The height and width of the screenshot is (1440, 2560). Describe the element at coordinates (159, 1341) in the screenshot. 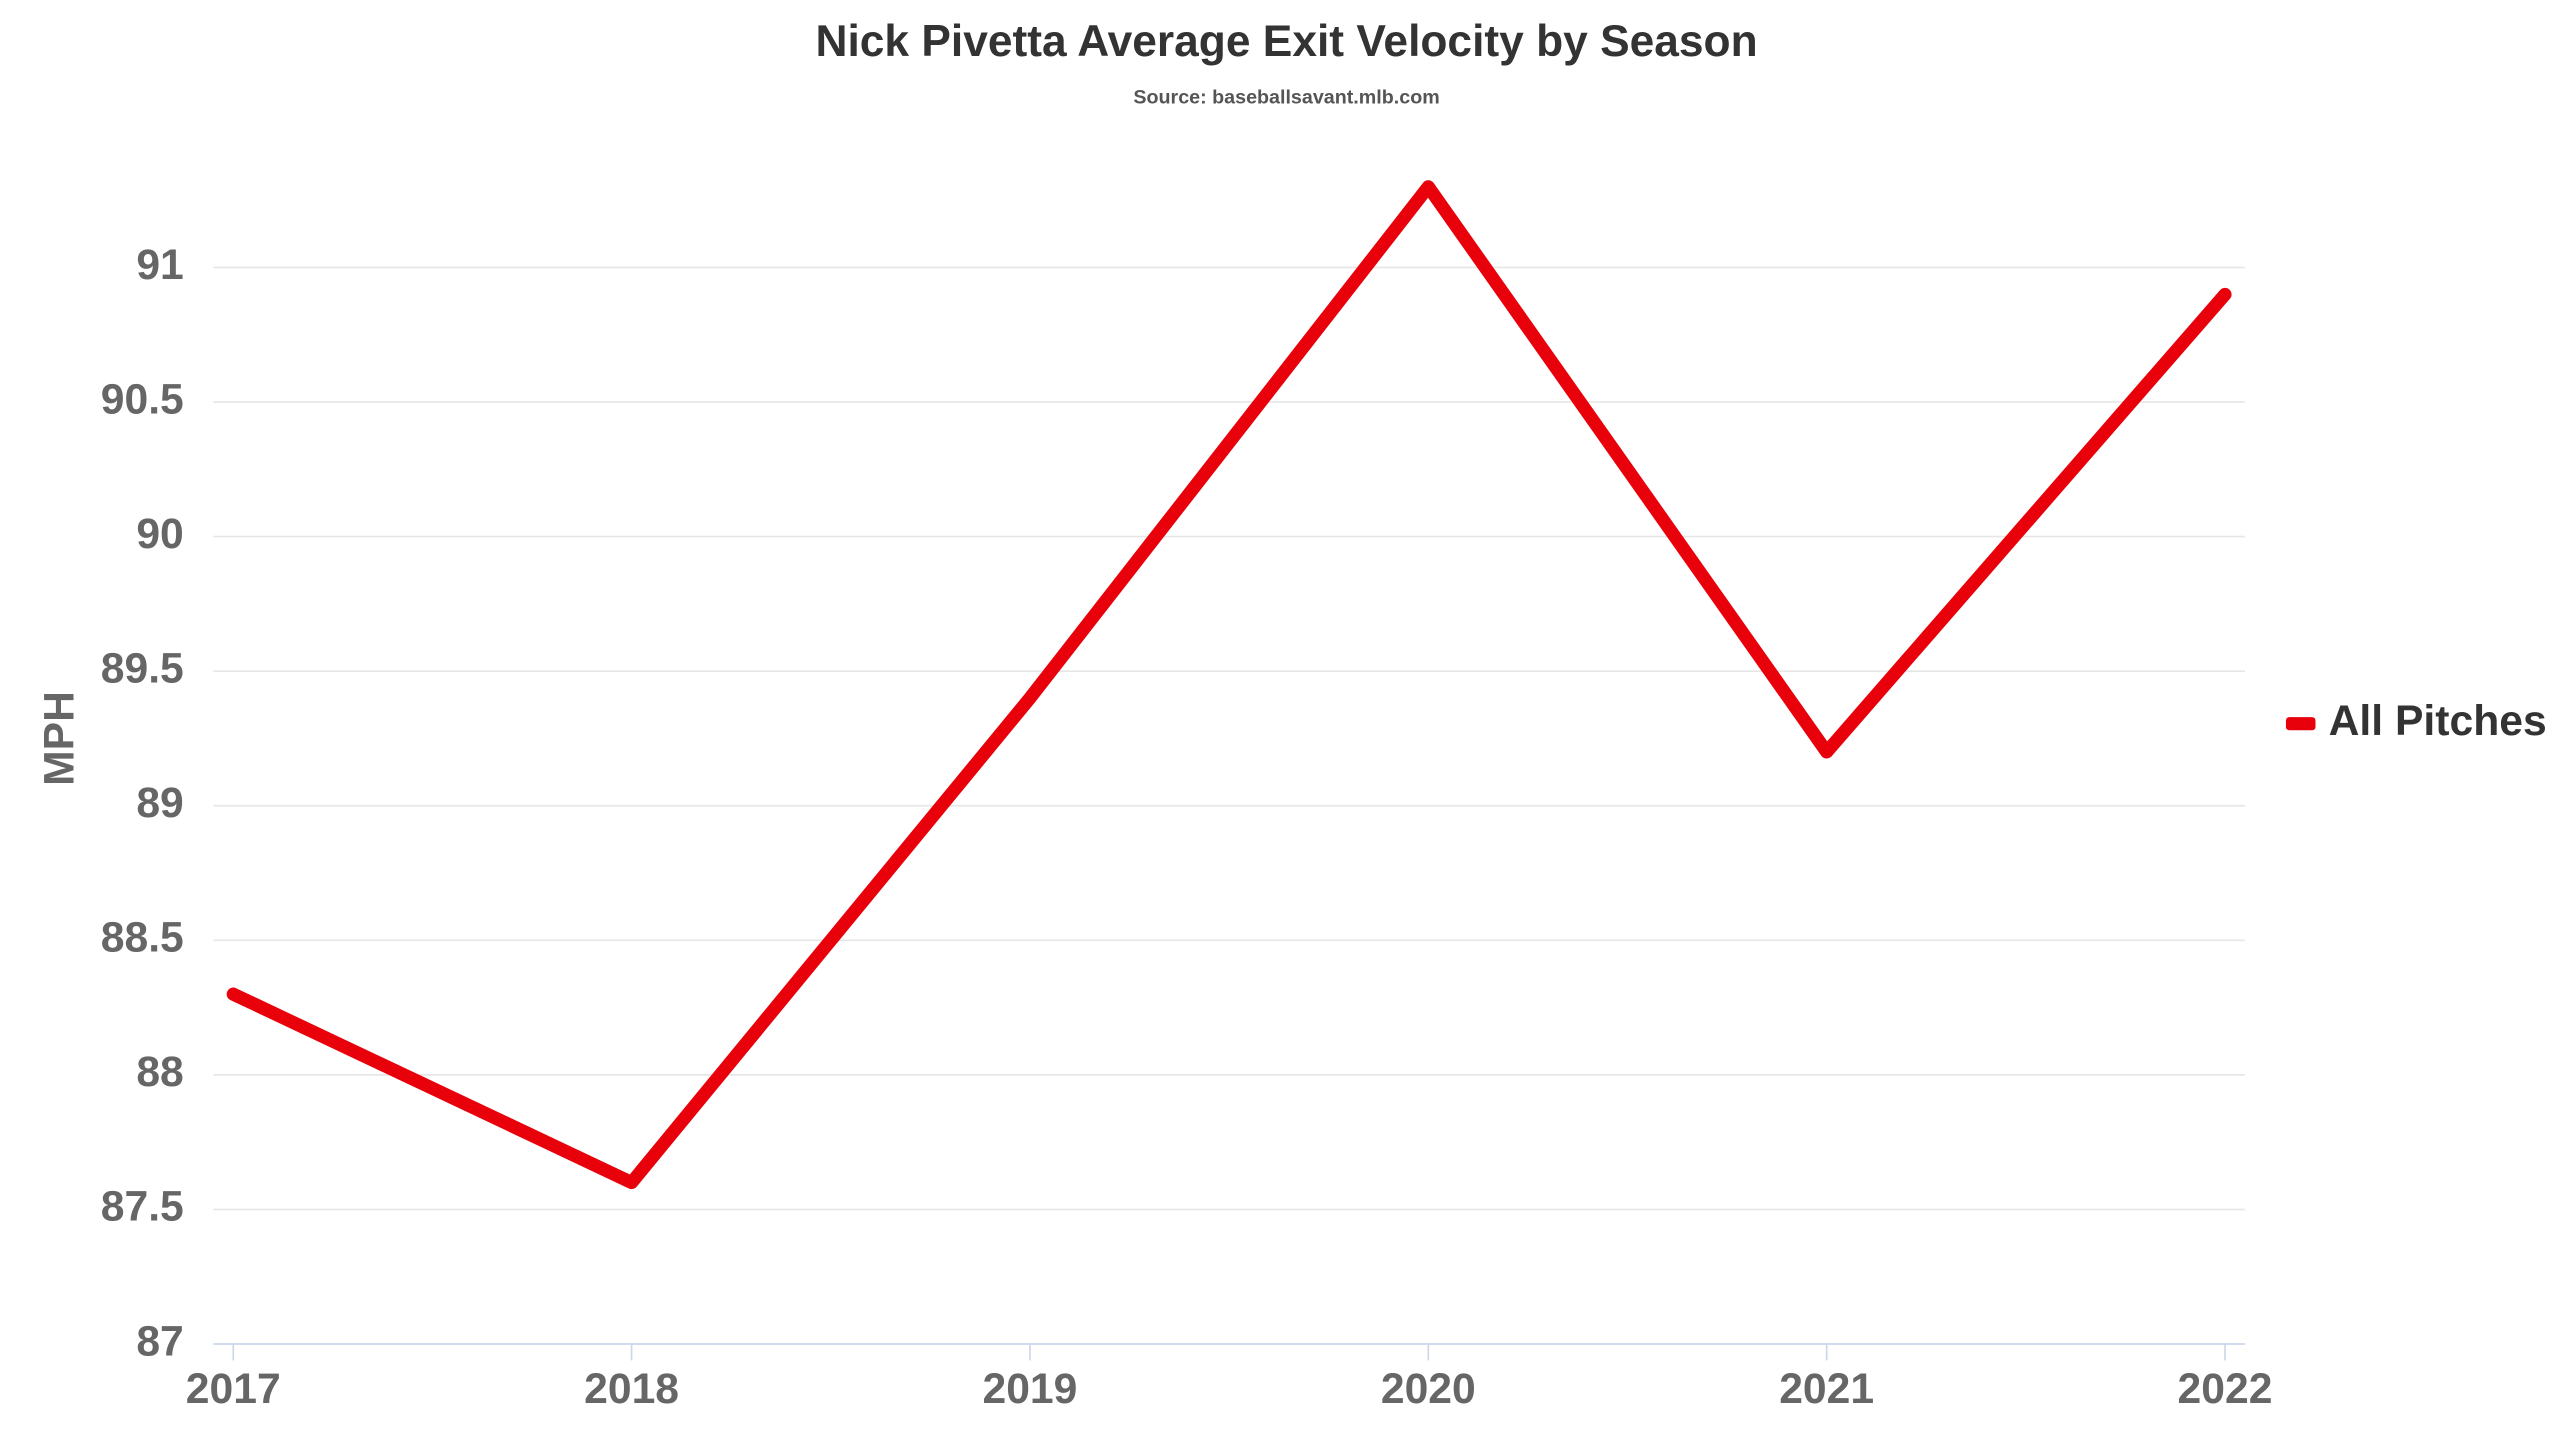

I see `y-tick-label: 87` at that location.